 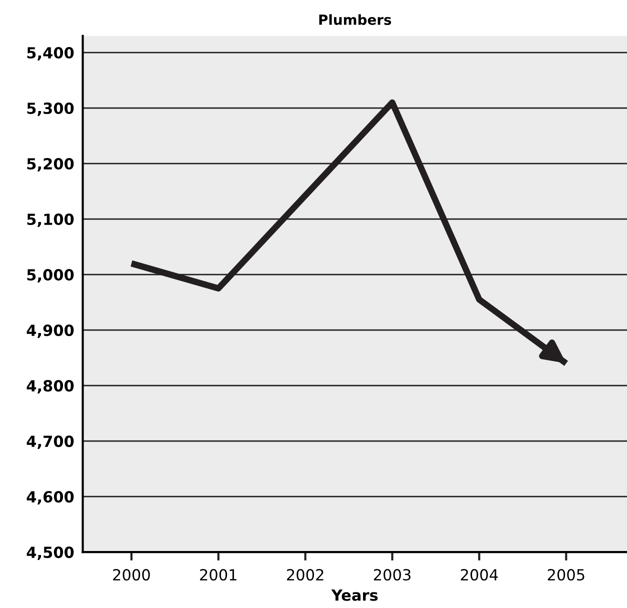 What do you see at coordinates (50, 276) in the screenshot?
I see `y-tick-label: 5,000` at bounding box center [50, 276].